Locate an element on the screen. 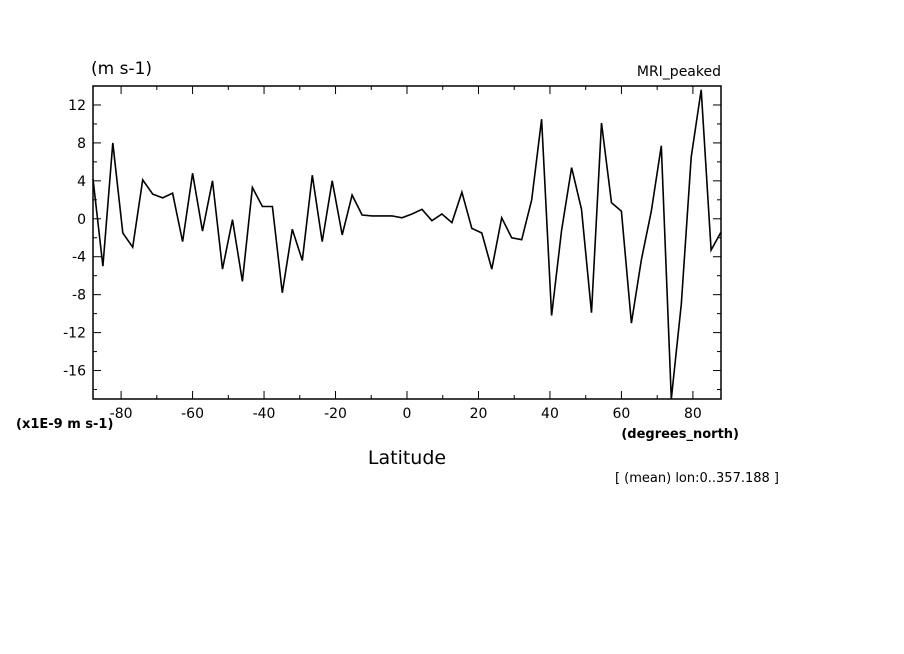 This screenshot has width=904, height=654. x-tick-label: -20 is located at coordinates (335, 414).